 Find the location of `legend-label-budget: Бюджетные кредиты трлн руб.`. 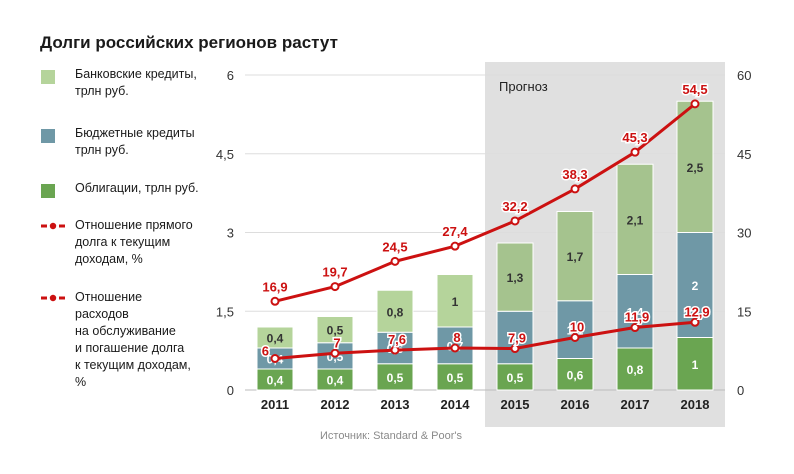

legend-label-budget: Бюджетные кредиты трлн руб. is located at coordinates (135, 141).